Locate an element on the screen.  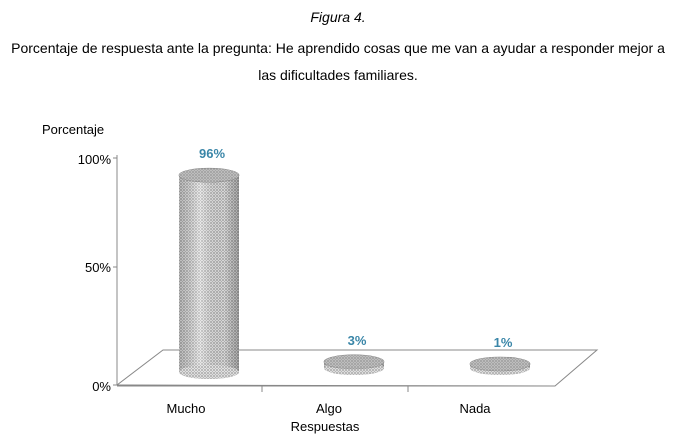
y-axis-title: Porcentaje is located at coordinates (73, 129).